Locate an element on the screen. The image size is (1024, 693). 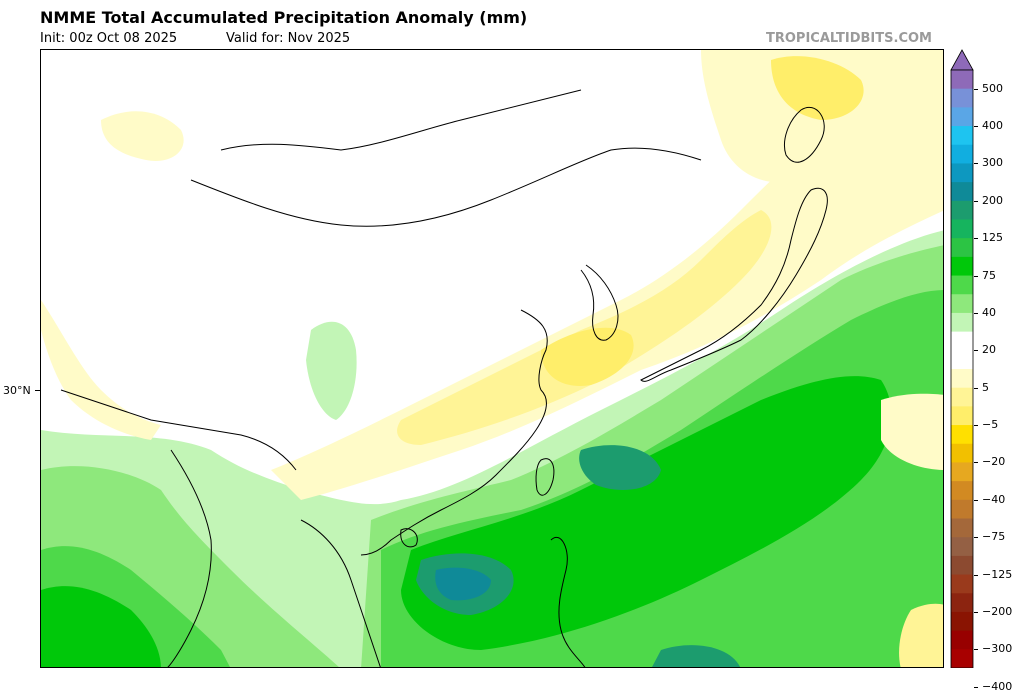
anomaly-shade-yellow-se is located at coordinates (921, 635).